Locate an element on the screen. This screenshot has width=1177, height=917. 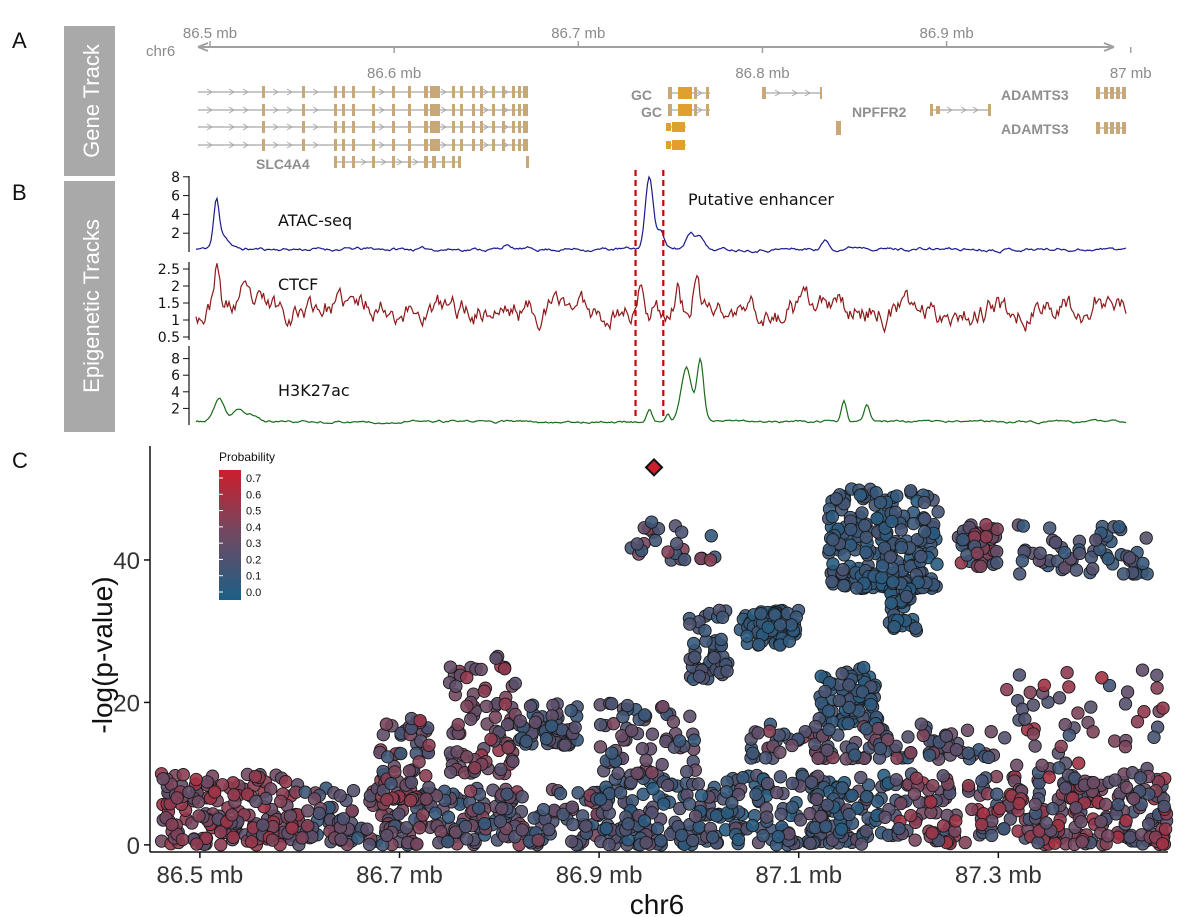
legend-tick-label: 0.6 is located at coordinates (253, 495).